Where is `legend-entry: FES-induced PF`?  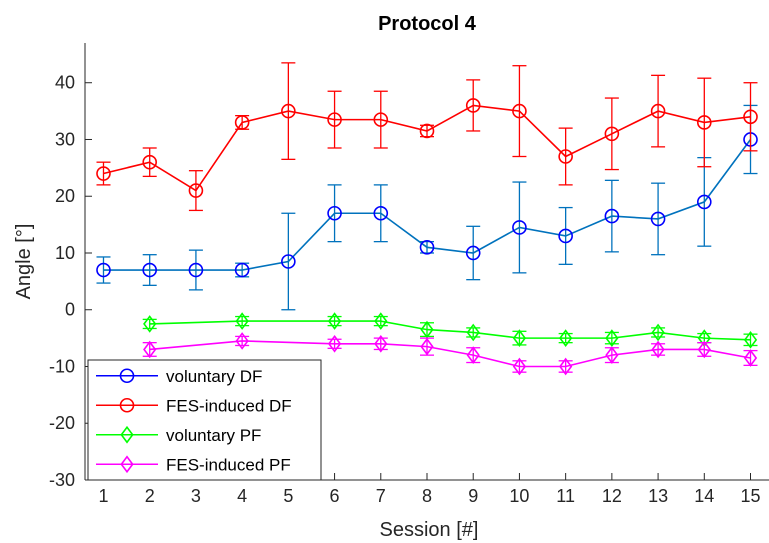
legend-entry: FES-induced PF is located at coordinates (193, 464).